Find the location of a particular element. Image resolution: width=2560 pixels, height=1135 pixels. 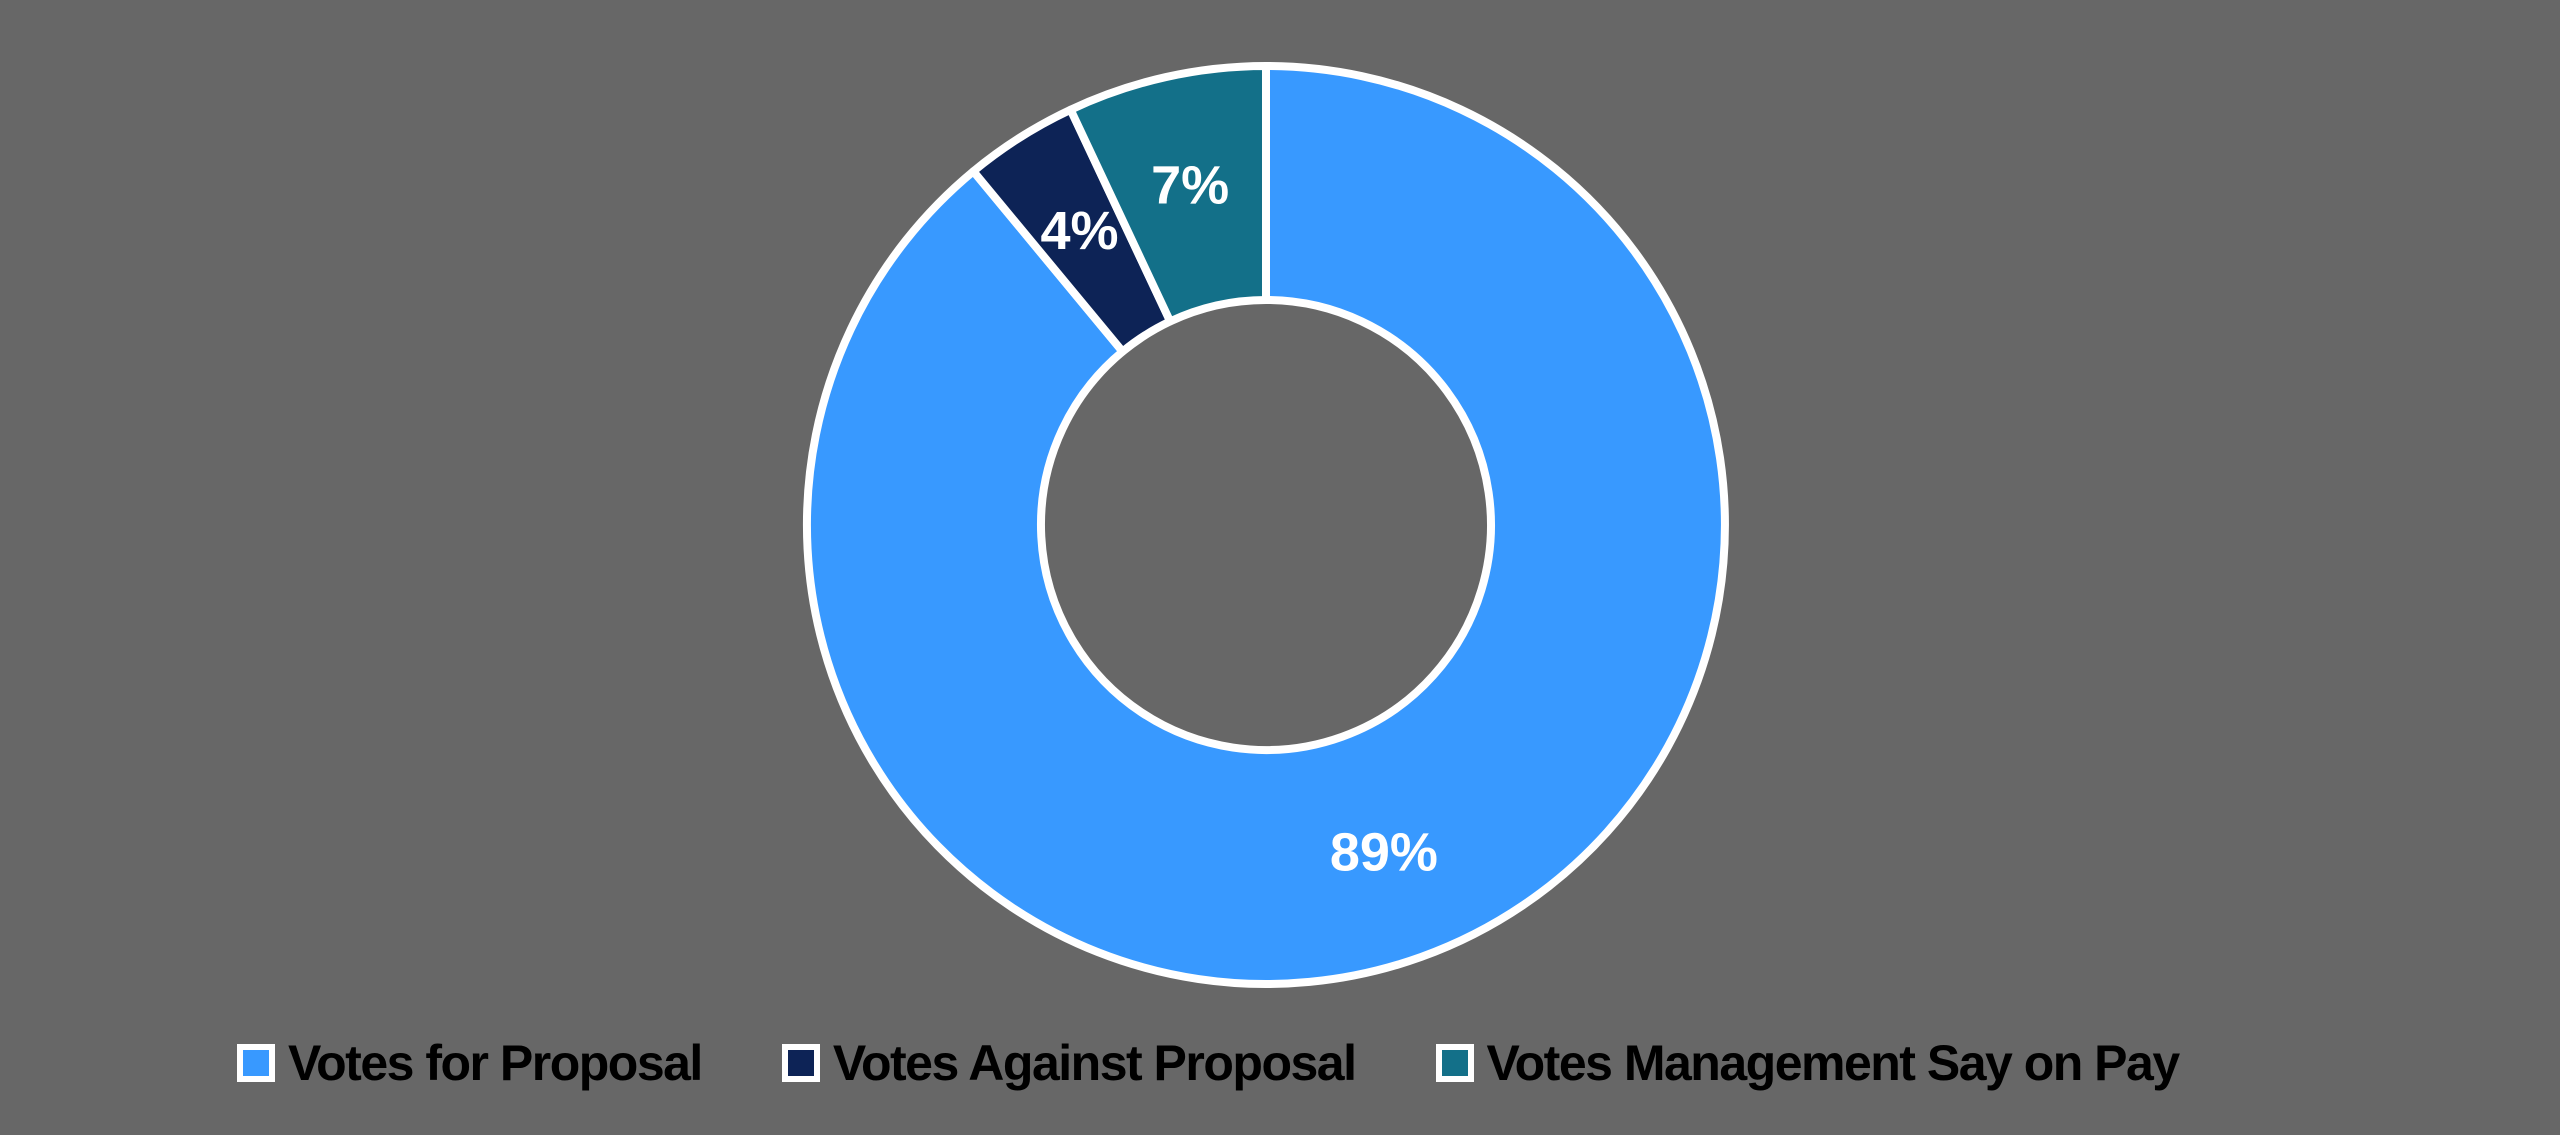

data-label-1: 89% is located at coordinates (1384, 852).